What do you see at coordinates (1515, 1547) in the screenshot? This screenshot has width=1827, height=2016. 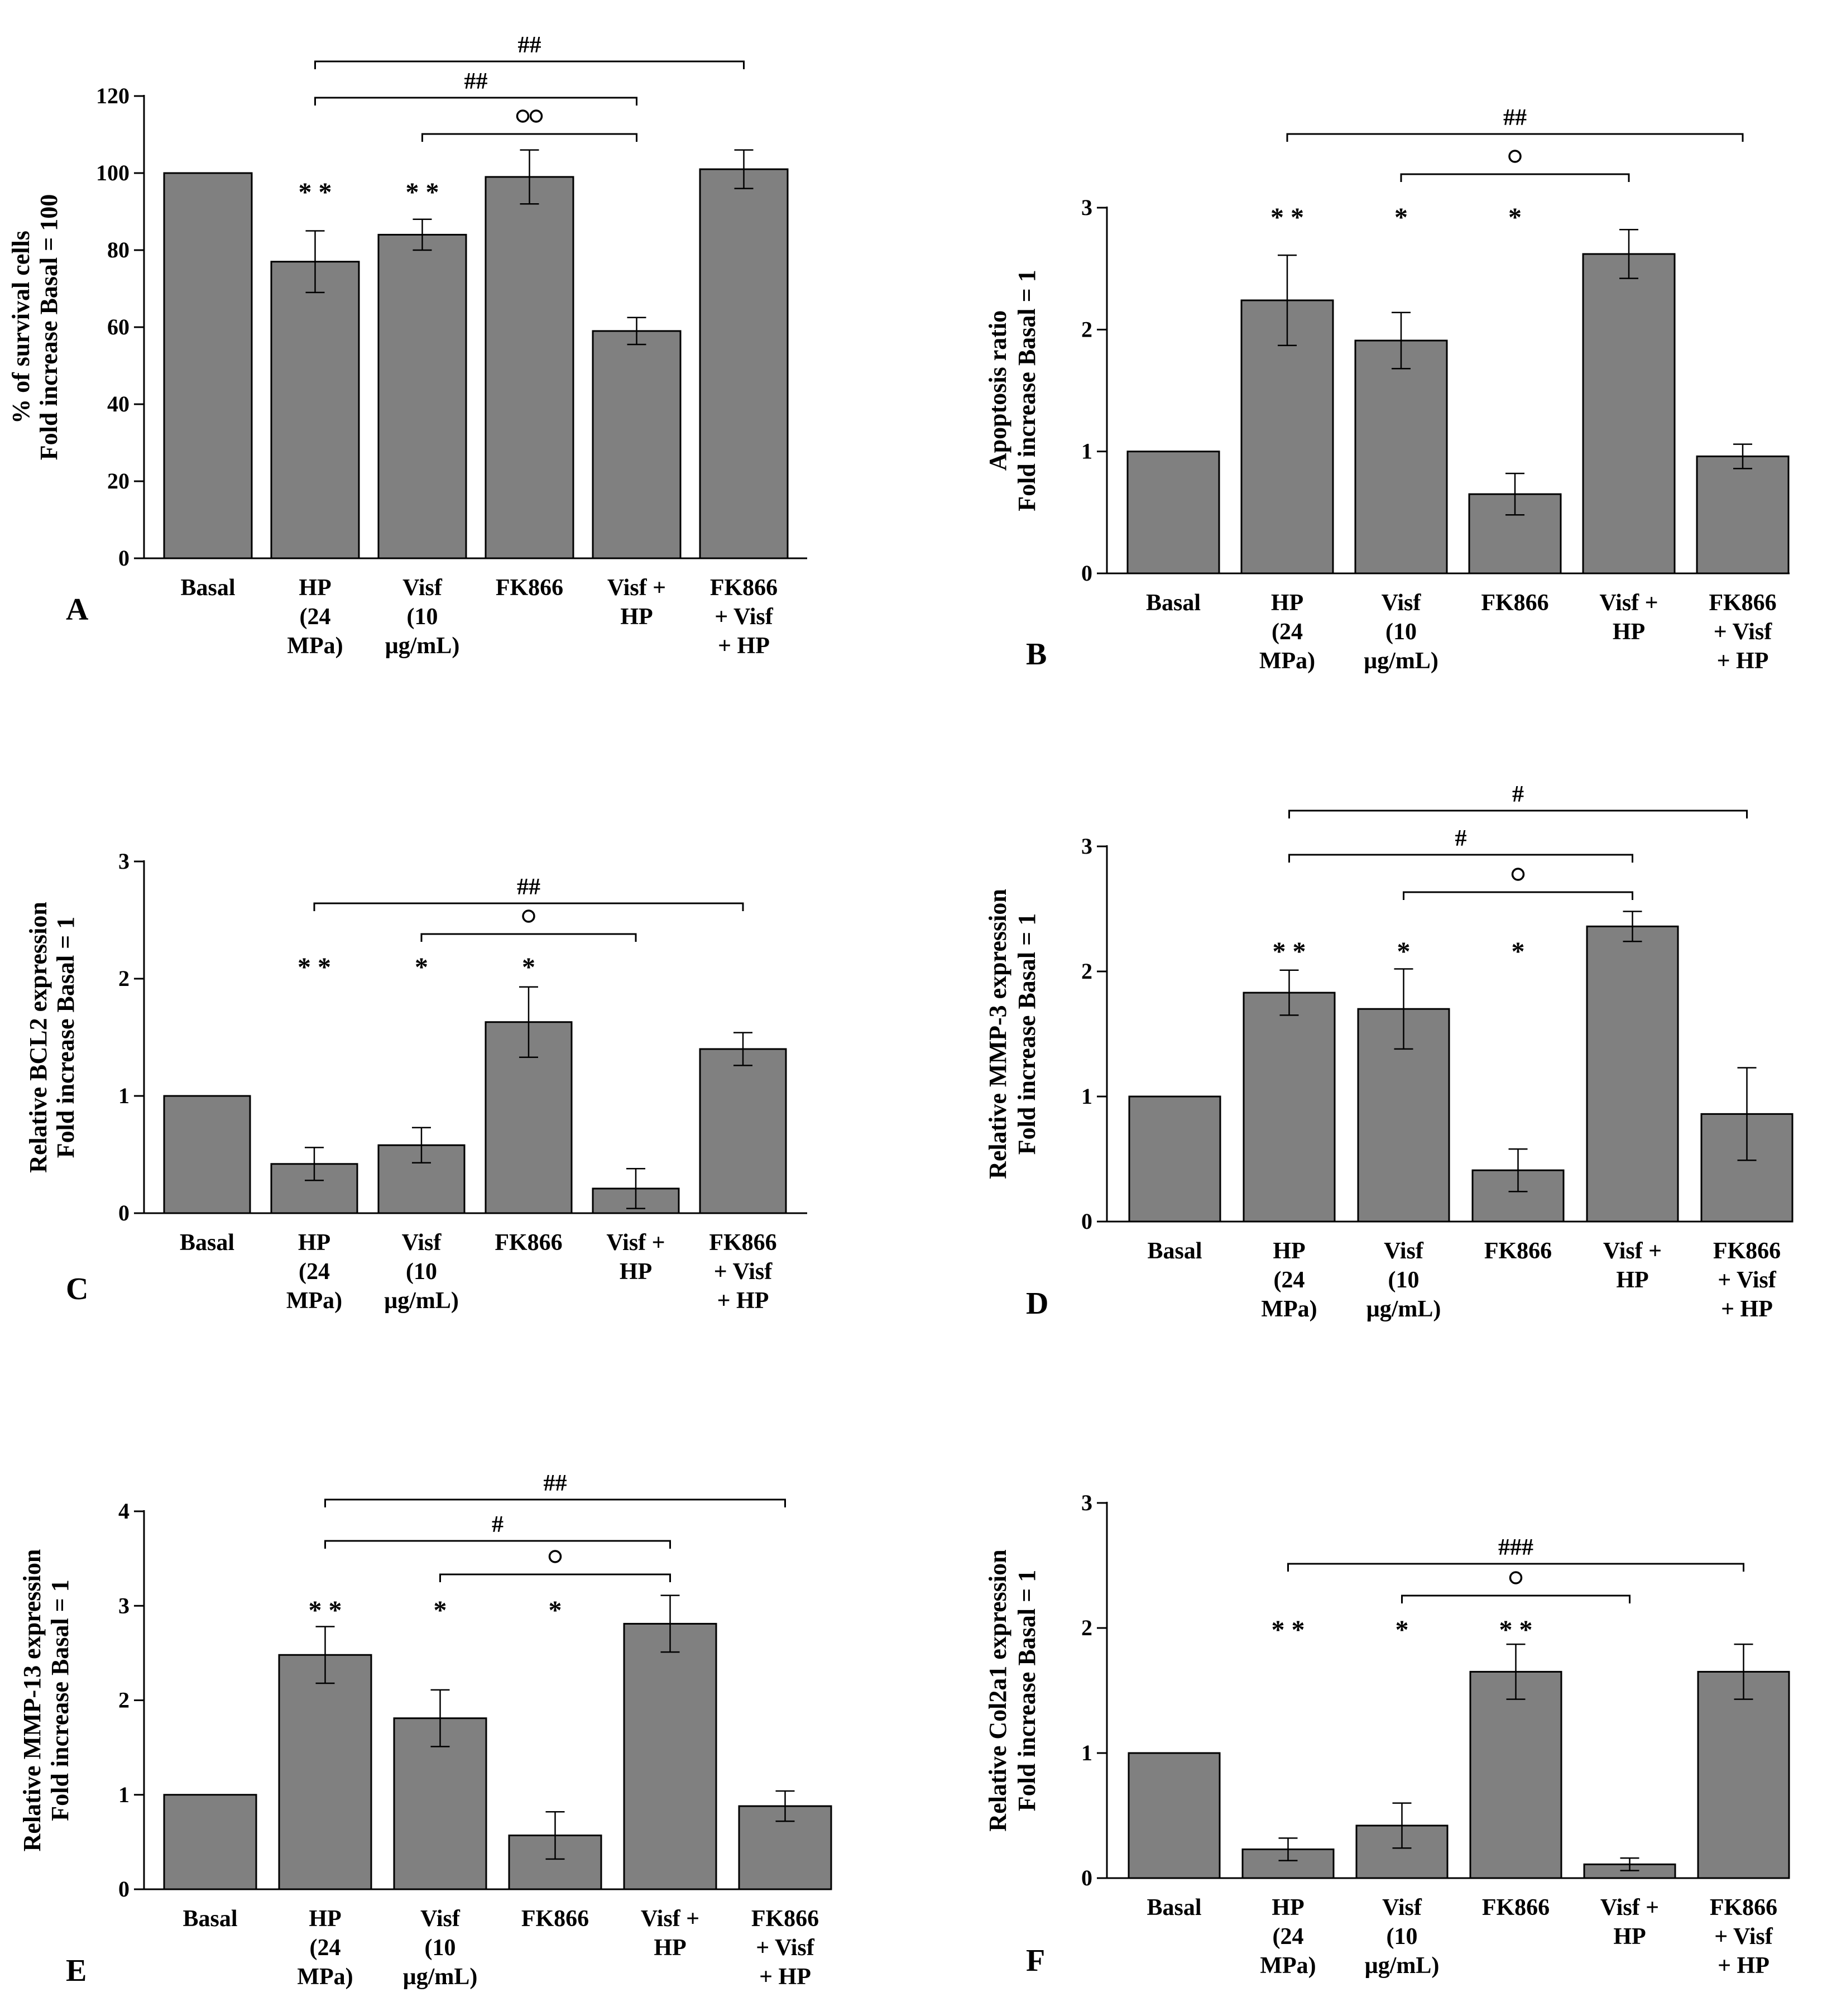 I see `bracket-label: ###` at bounding box center [1515, 1547].